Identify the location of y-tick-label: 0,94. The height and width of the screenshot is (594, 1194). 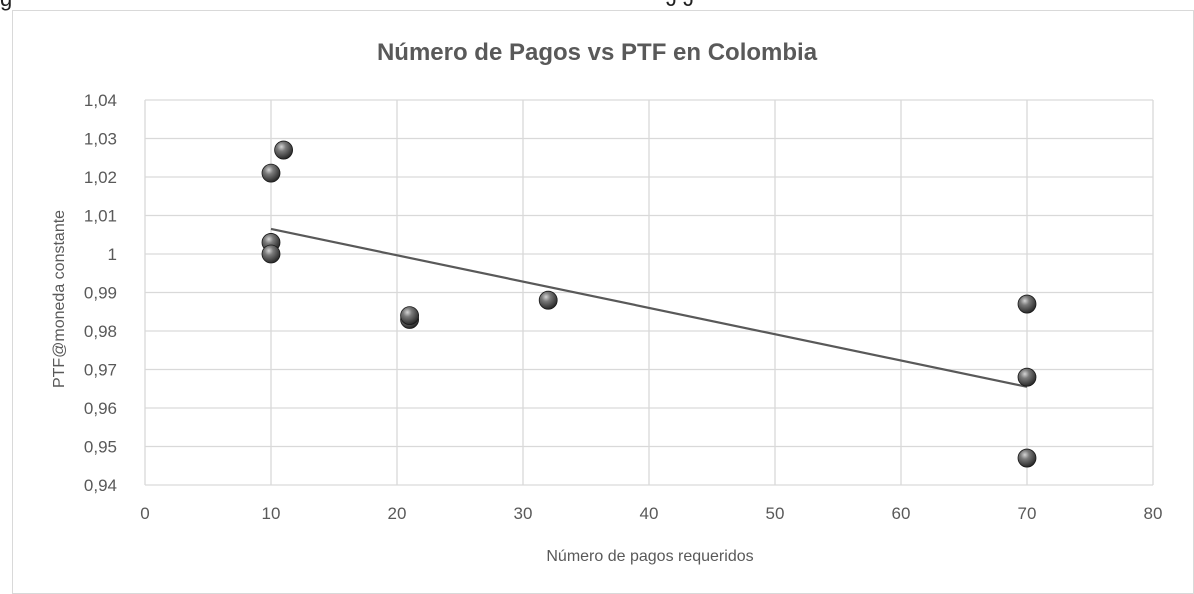
(100, 485).